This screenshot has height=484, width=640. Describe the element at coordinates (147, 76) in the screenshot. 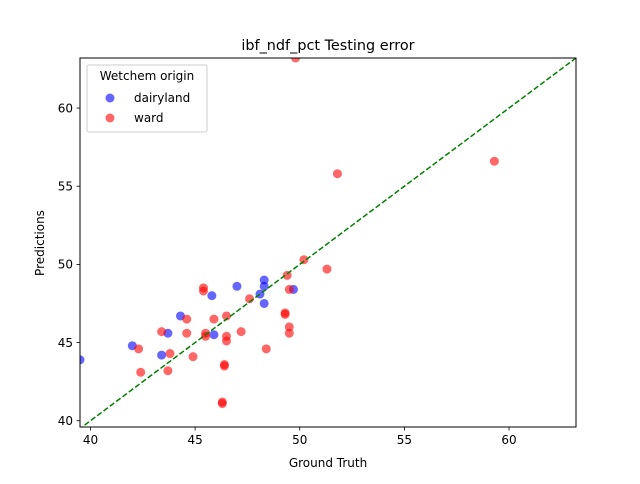

I see `legend-title: Wetchem origin` at that location.